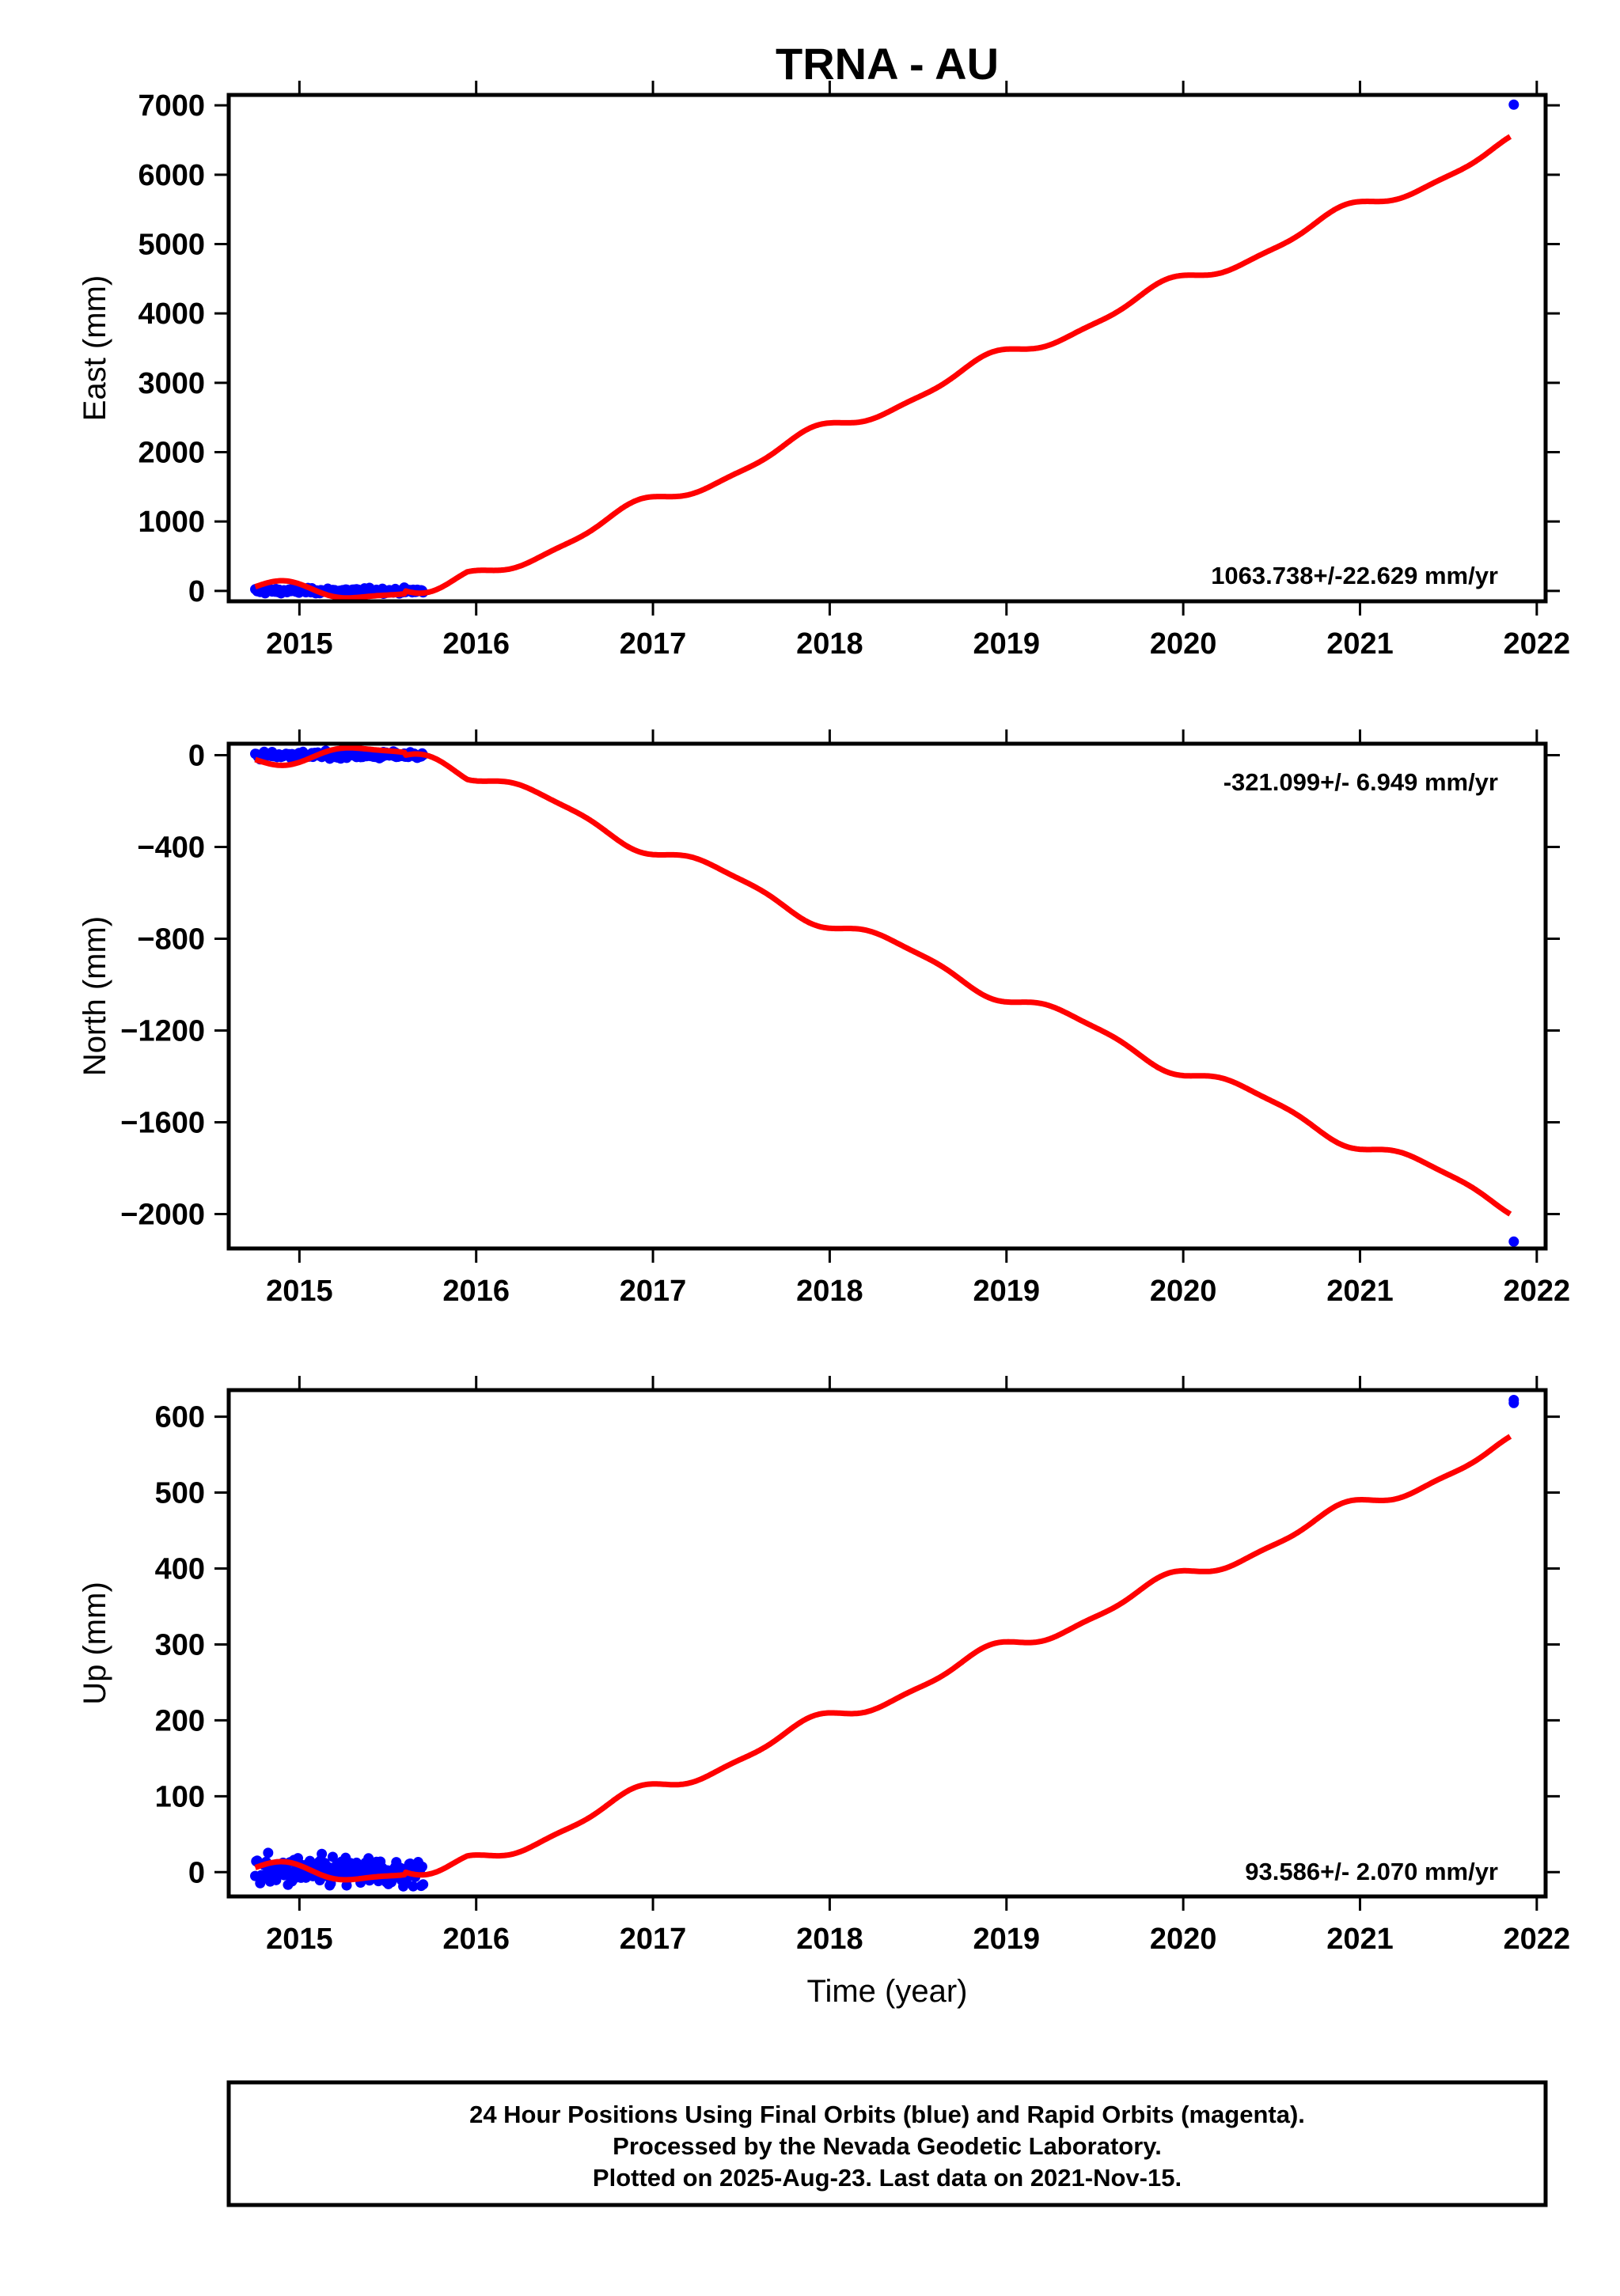 This screenshot has width=1620, height=2296. Describe the element at coordinates (887, 1991) in the screenshot. I see `x-axis-label: Time (year)` at that location.